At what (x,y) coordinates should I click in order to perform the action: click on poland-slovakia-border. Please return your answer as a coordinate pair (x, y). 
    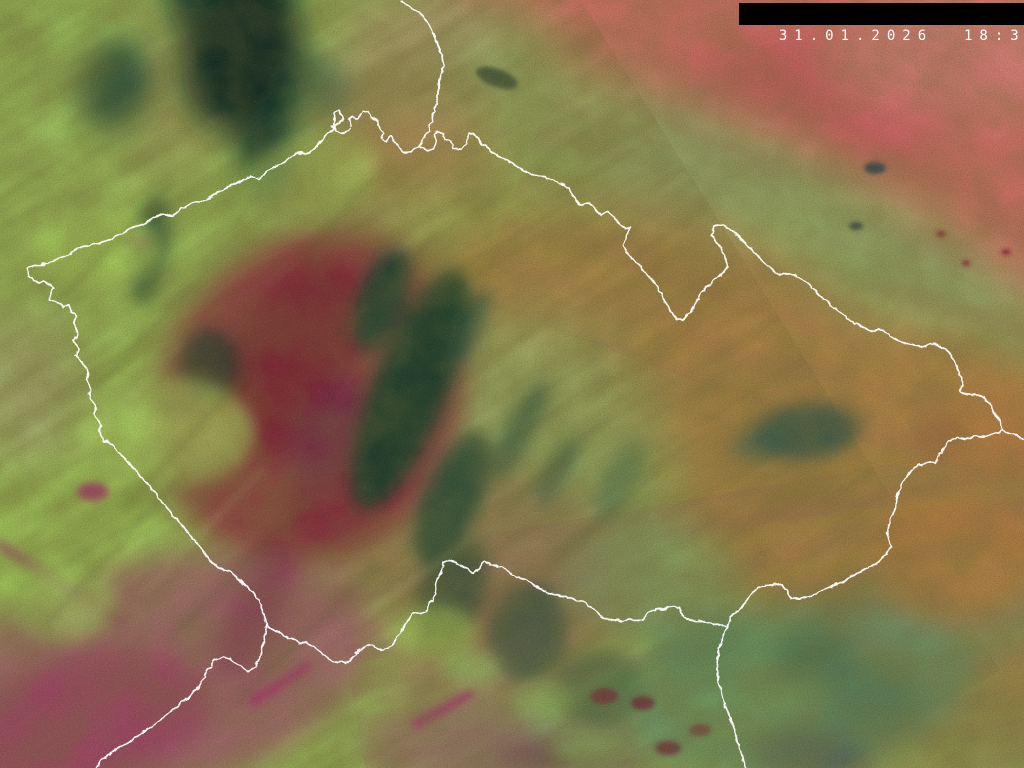
    Looking at the image, I should click on (1012, 434).